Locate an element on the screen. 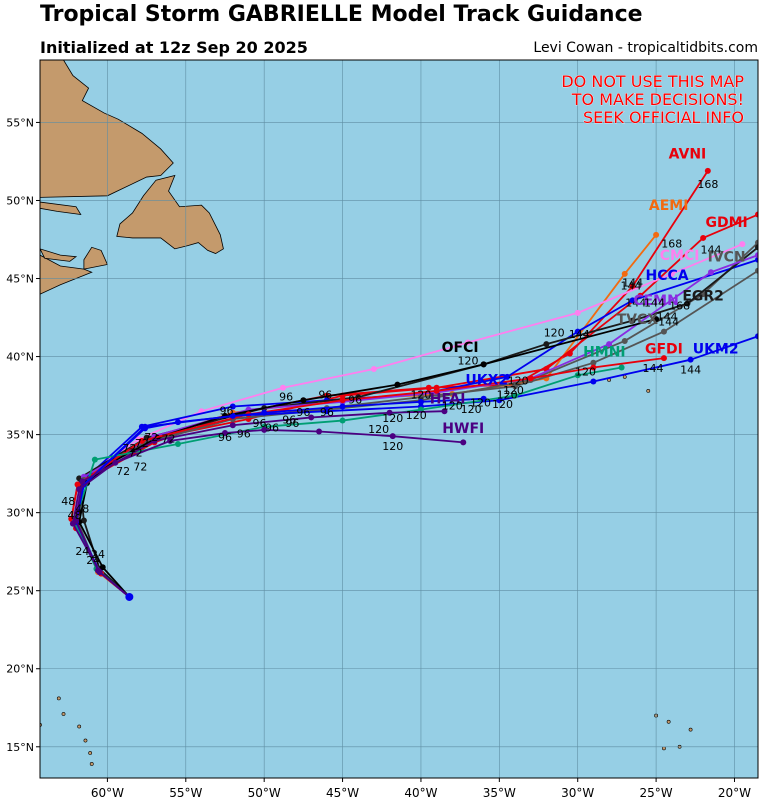  lat-tick-label: 30°N is located at coordinates (20, 513).